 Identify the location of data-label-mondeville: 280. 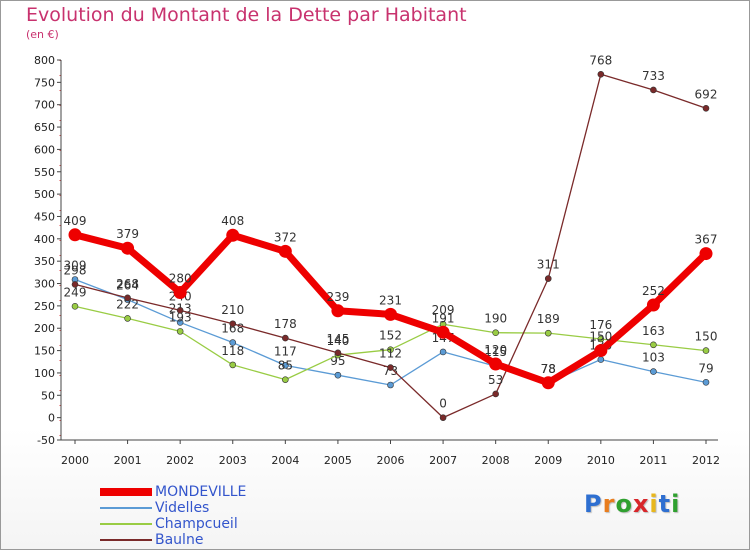
(180, 278).